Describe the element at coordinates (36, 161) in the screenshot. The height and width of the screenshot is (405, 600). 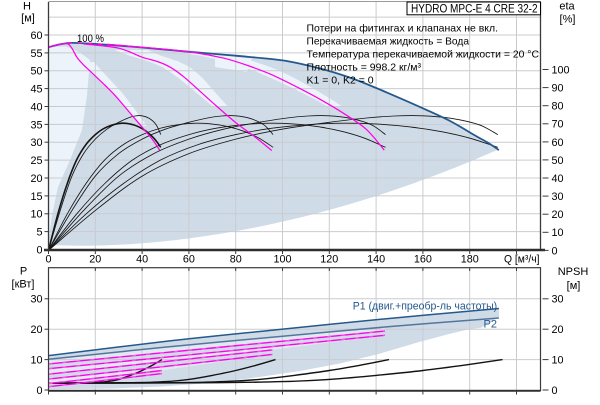
I see `svg-text: 25` at that location.